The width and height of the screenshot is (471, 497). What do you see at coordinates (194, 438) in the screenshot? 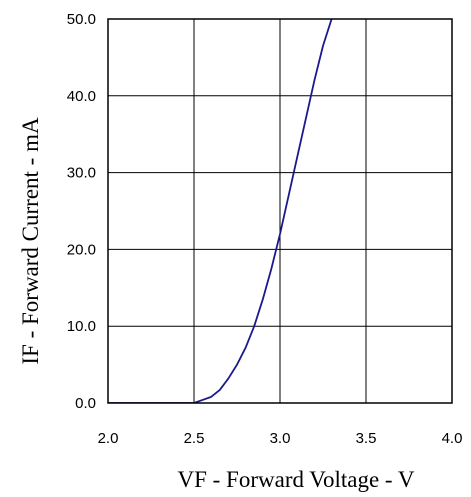
I see `x-tick-label: 2.5` at bounding box center [194, 438].